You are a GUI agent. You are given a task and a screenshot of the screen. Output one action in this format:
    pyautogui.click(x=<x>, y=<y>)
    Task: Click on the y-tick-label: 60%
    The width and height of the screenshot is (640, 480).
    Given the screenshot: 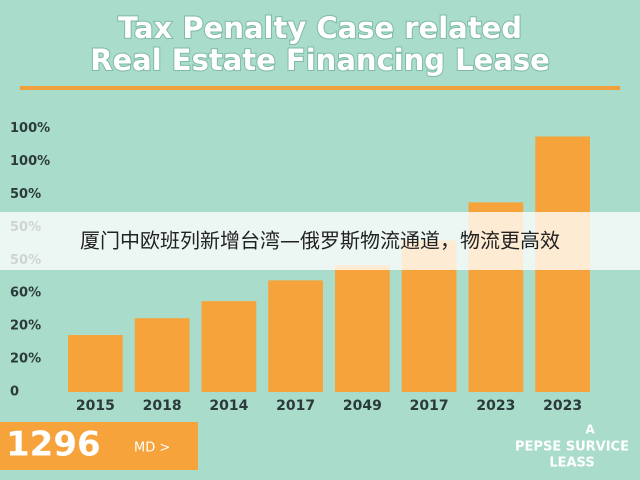 What is the action you would take?
    pyautogui.click(x=25, y=293)
    